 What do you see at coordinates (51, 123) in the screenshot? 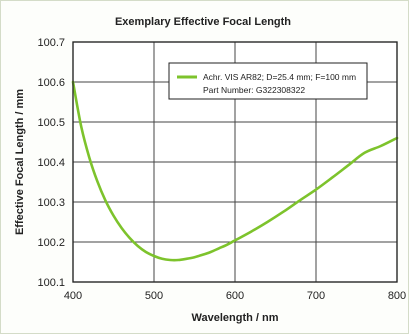
I see `y-tick-label: 100.5` at bounding box center [51, 123].